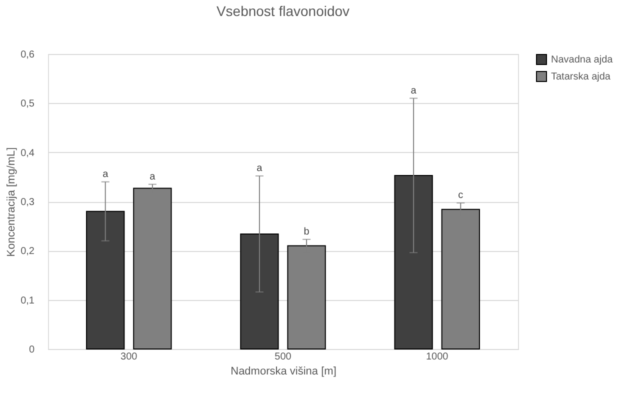  What do you see at coordinates (582, 60) in the screenshot?
I see `legend-label: Navadna ajda` at bounding box center [582, 60].